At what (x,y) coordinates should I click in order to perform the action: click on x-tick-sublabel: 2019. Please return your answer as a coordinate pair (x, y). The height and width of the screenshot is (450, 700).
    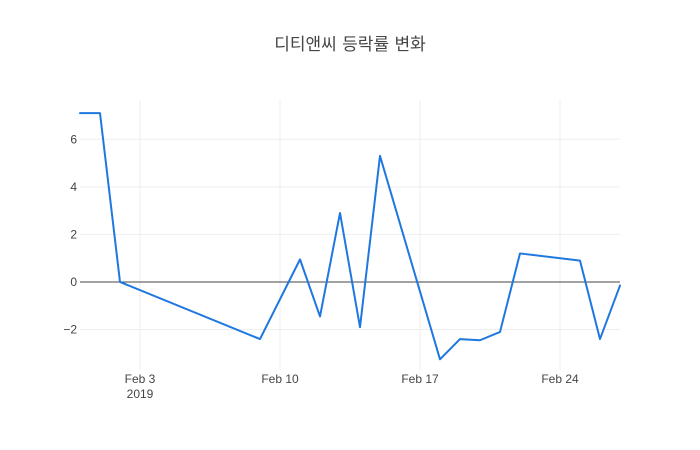
    Looking at the image, I should click on (140, 394).